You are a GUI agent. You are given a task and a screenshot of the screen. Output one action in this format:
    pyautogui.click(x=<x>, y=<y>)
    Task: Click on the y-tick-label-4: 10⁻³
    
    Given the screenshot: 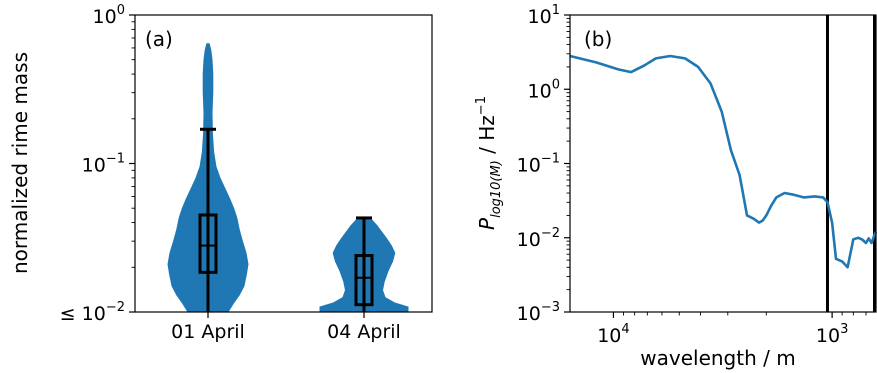 What is the action you would take?
    pyautogui.click(x=538, y=312)
    